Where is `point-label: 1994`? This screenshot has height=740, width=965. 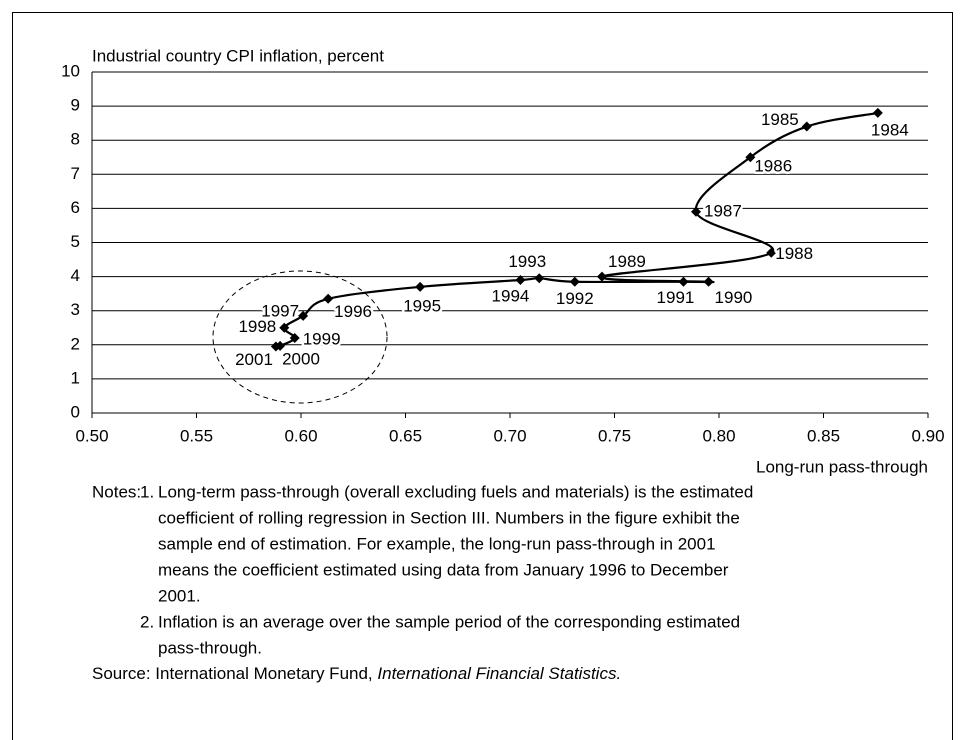 point-label: 1994 is located at coordinates (511, 295).